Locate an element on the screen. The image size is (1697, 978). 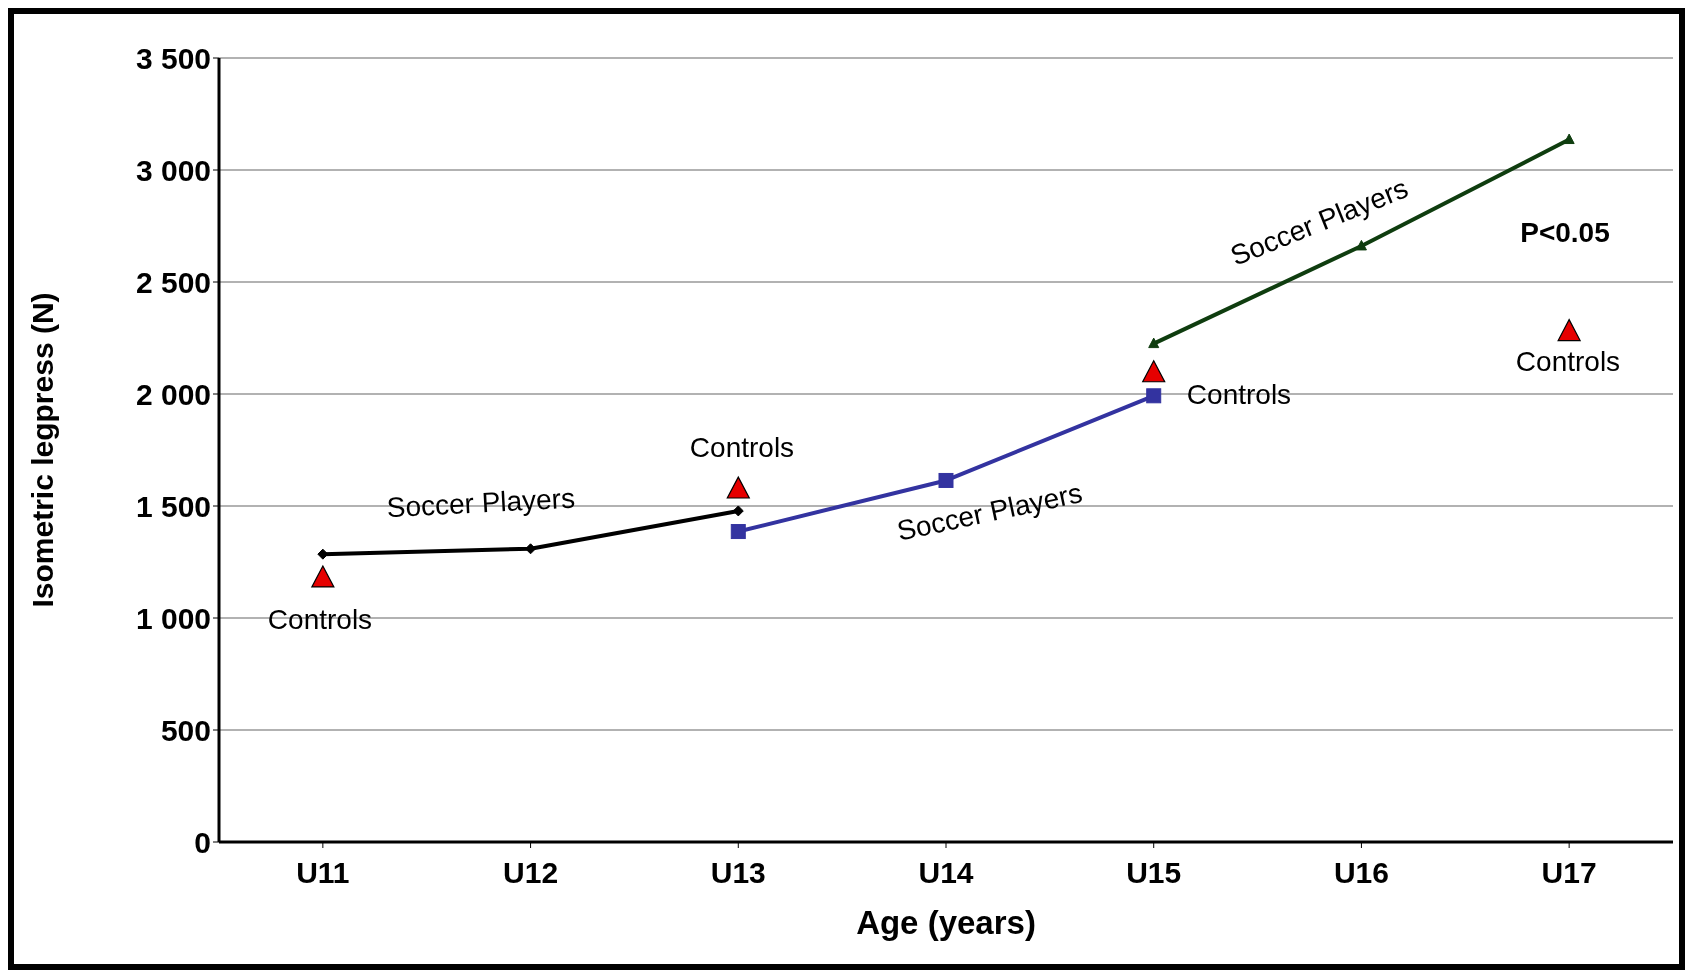
x-tick-label: U14 is located at coordinates (946, 873).